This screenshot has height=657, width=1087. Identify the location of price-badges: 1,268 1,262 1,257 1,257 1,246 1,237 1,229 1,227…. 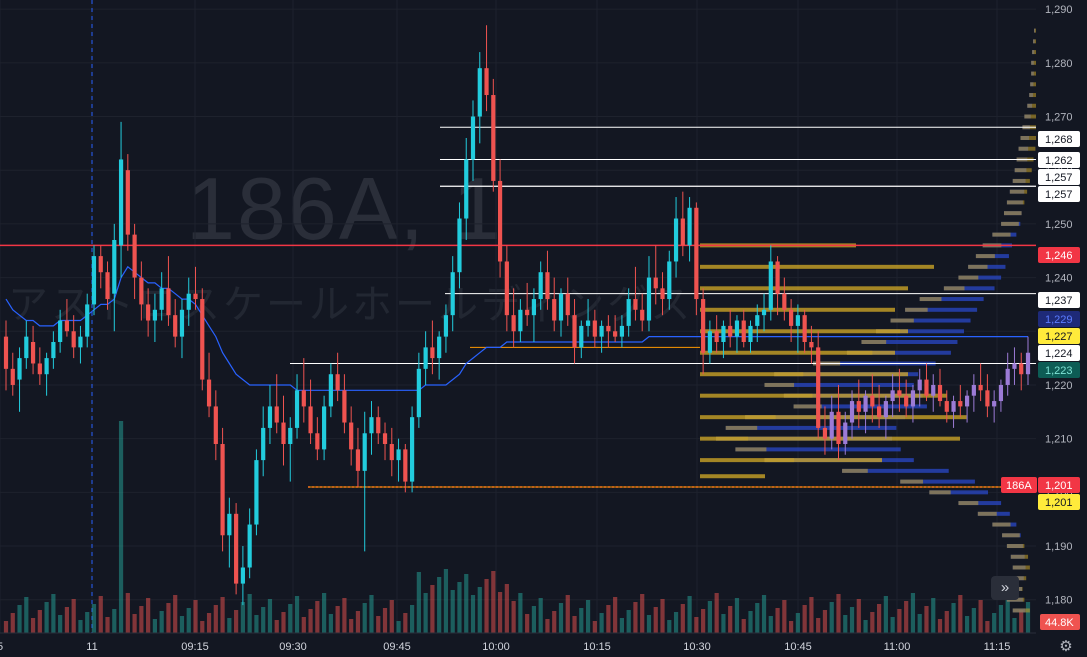
(1040, 380).